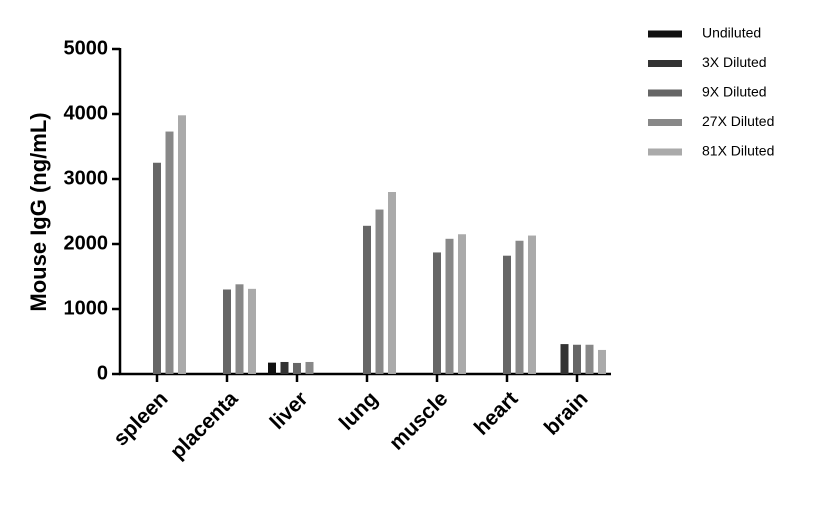 The image size is (815, 507). I want to click on x-tick-label: lung, so click(359, 411).